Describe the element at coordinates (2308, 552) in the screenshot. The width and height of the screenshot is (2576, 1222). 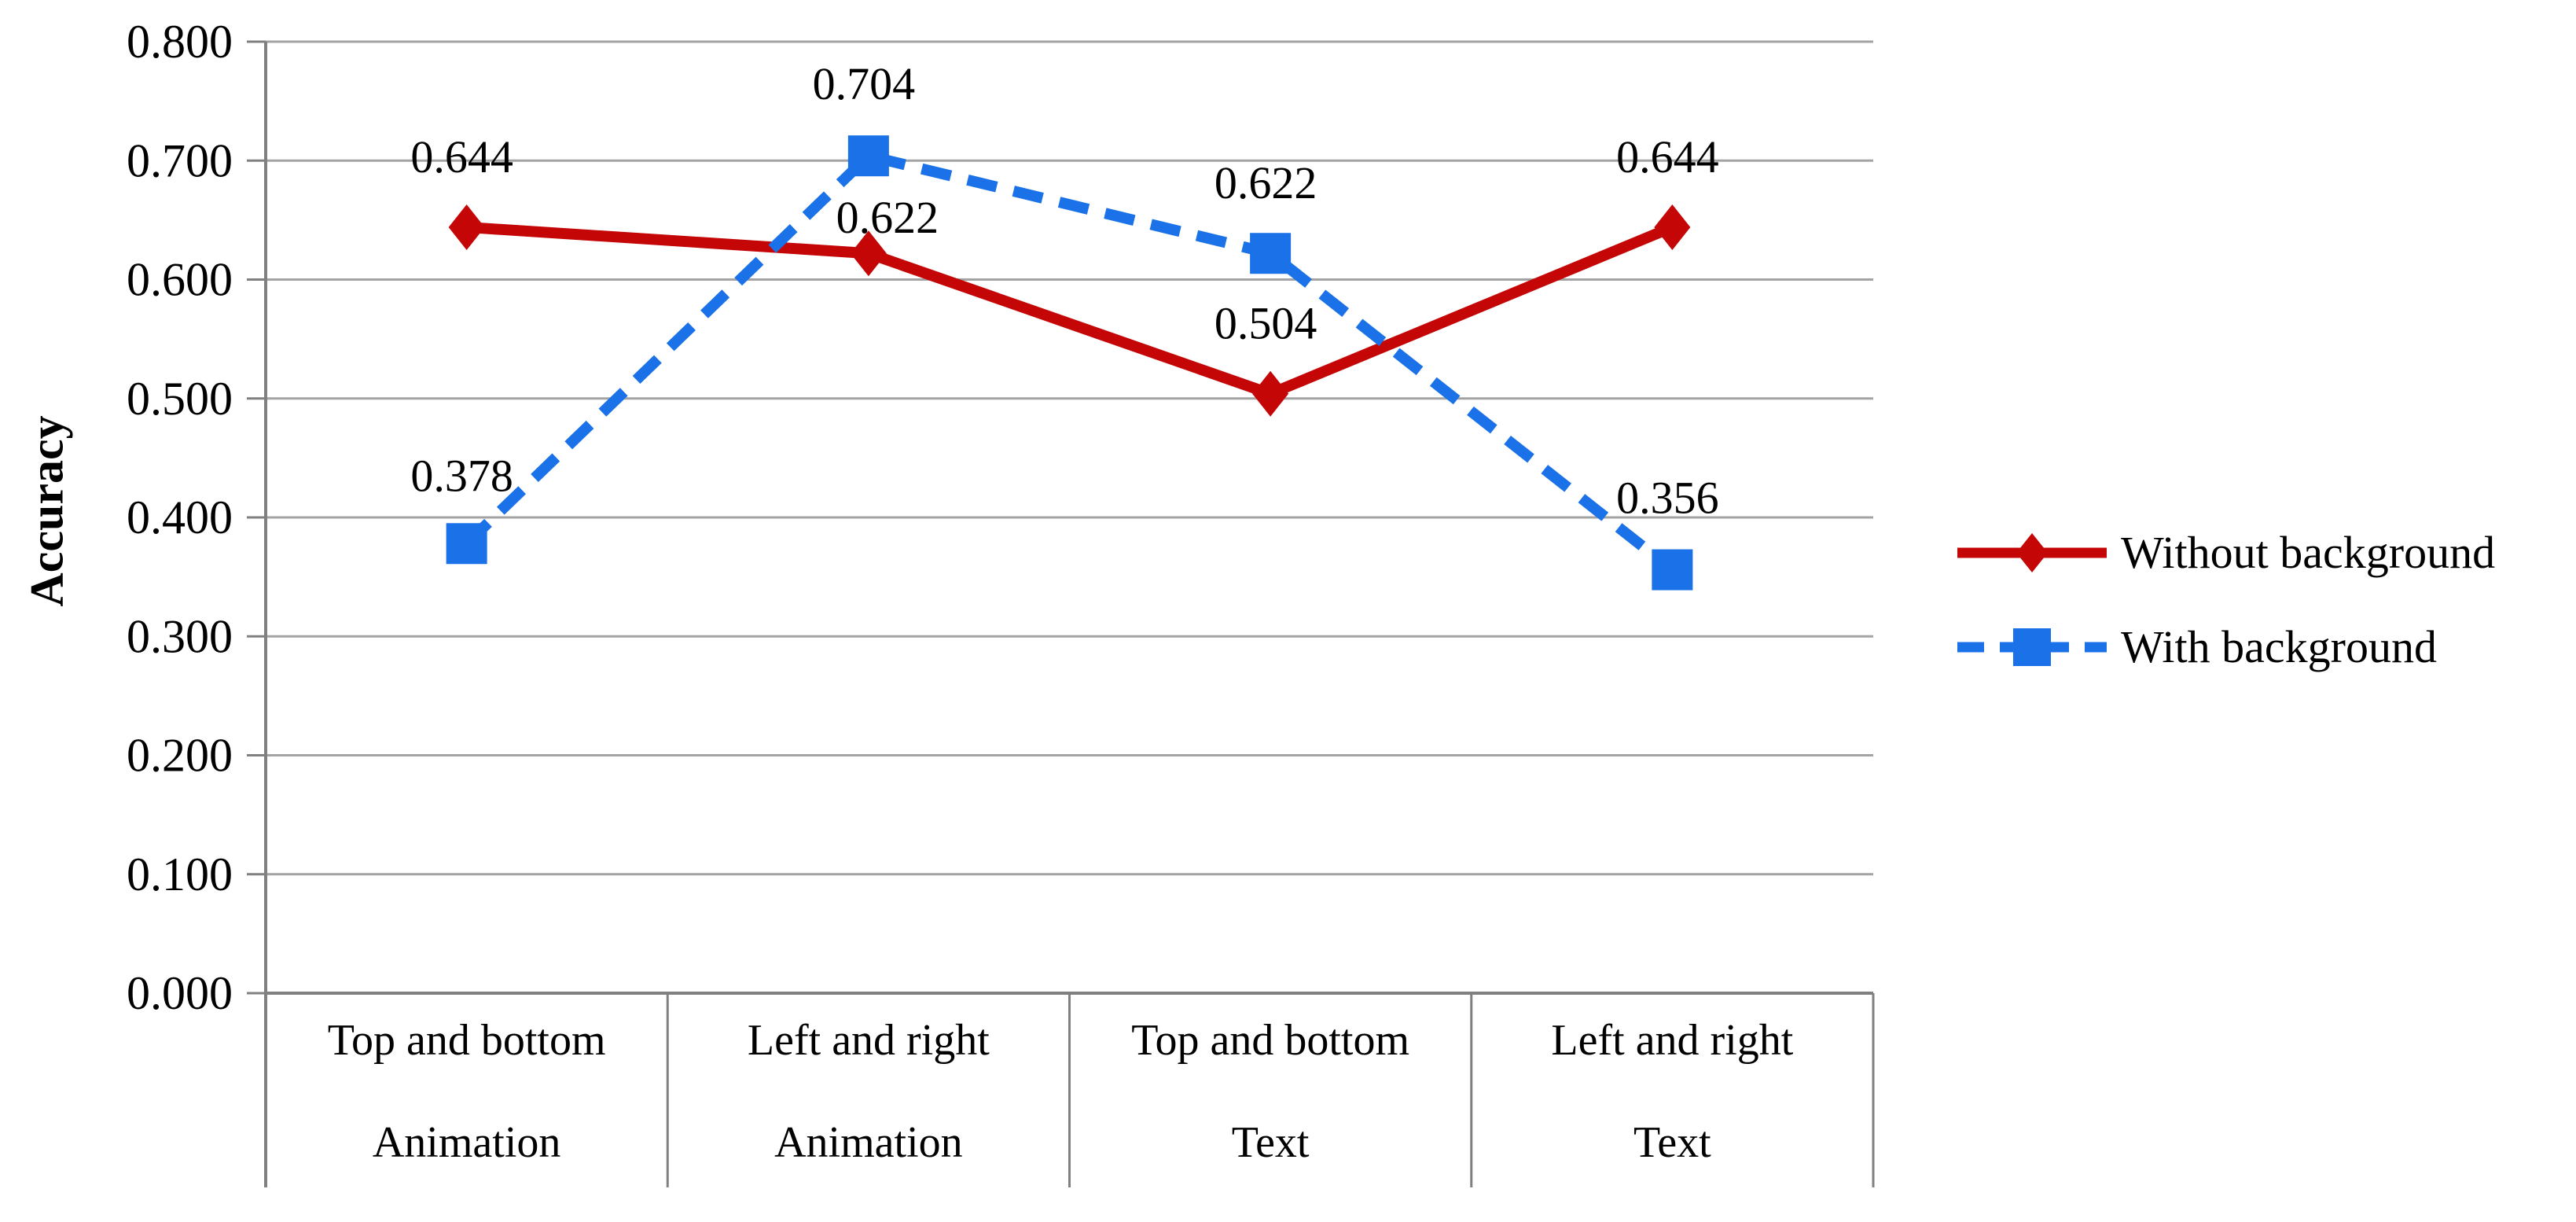
I see `legend-label-without-background: Without background` at that location.